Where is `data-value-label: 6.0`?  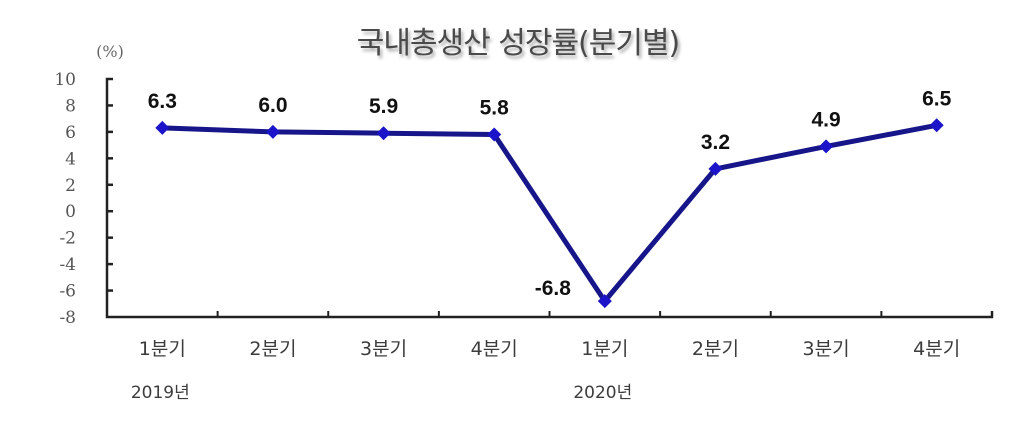 data-value-label: 6.0 is located at coordinates (272, 105).